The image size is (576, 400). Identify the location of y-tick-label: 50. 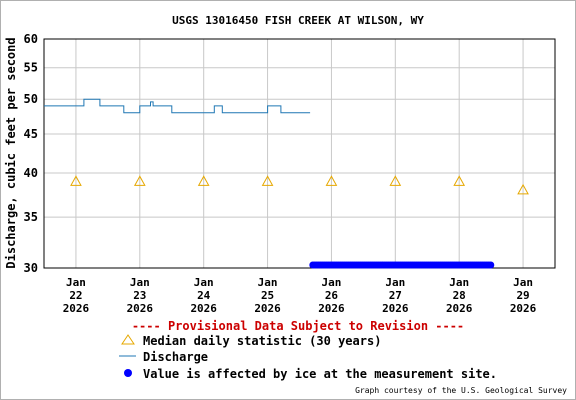
(31, 99).